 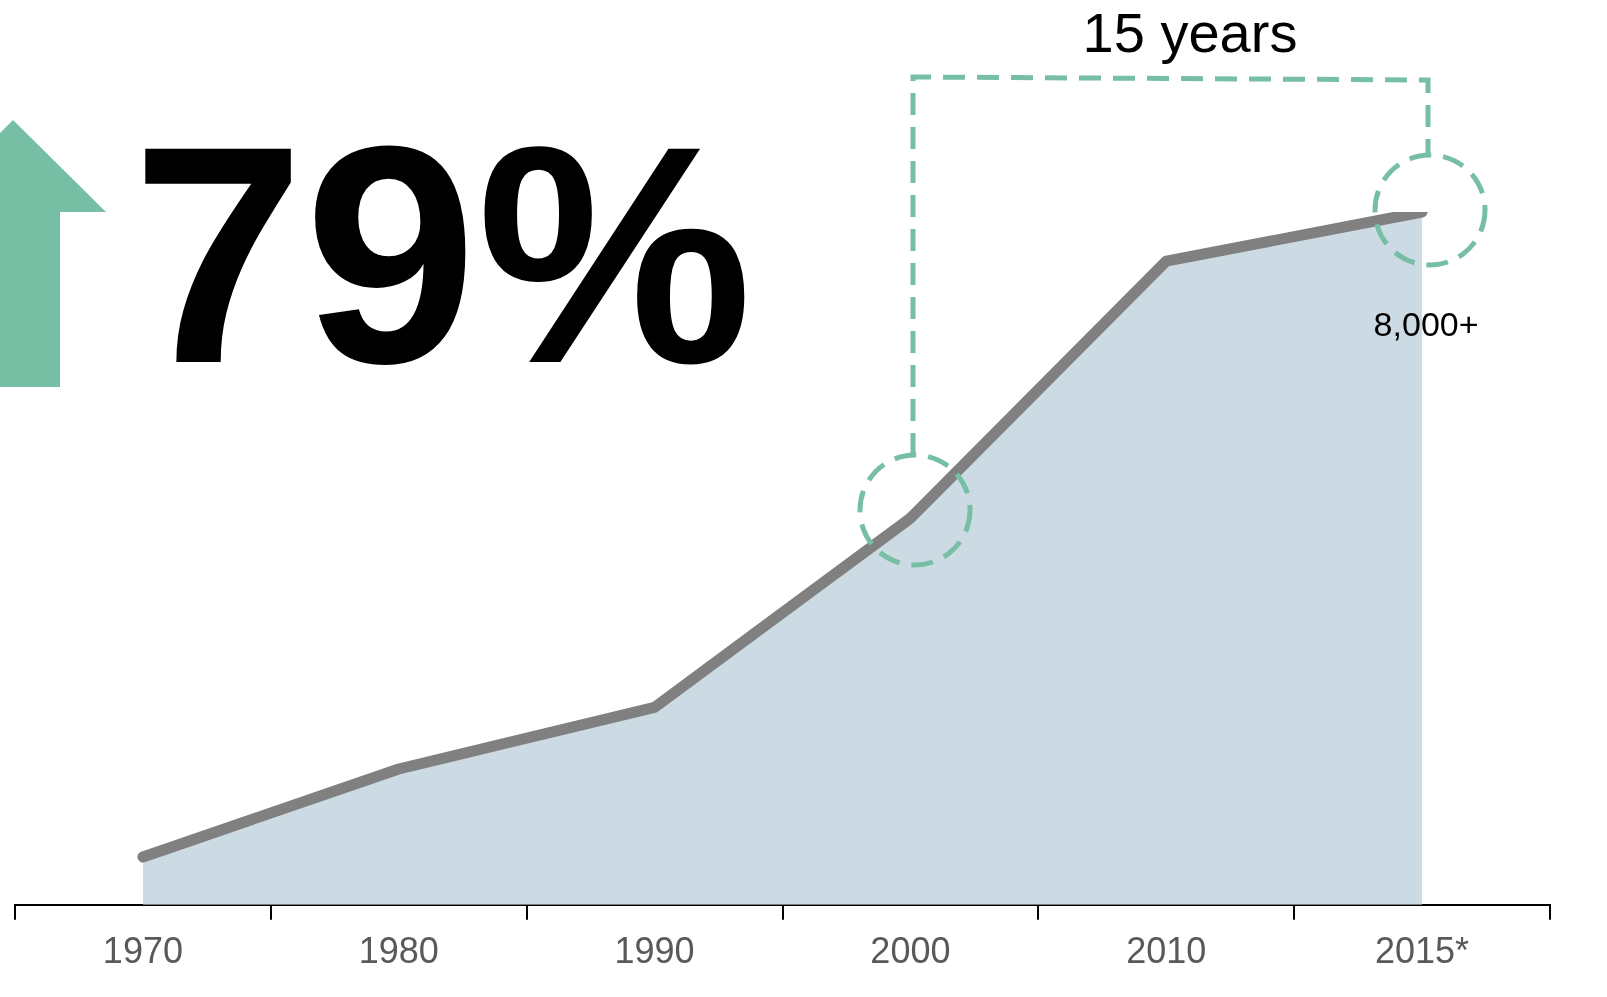 What do you see at coordinates (398, 951) in the screenshot?
I see `x-tick-label: 1980` at bounding box center [398, 951].